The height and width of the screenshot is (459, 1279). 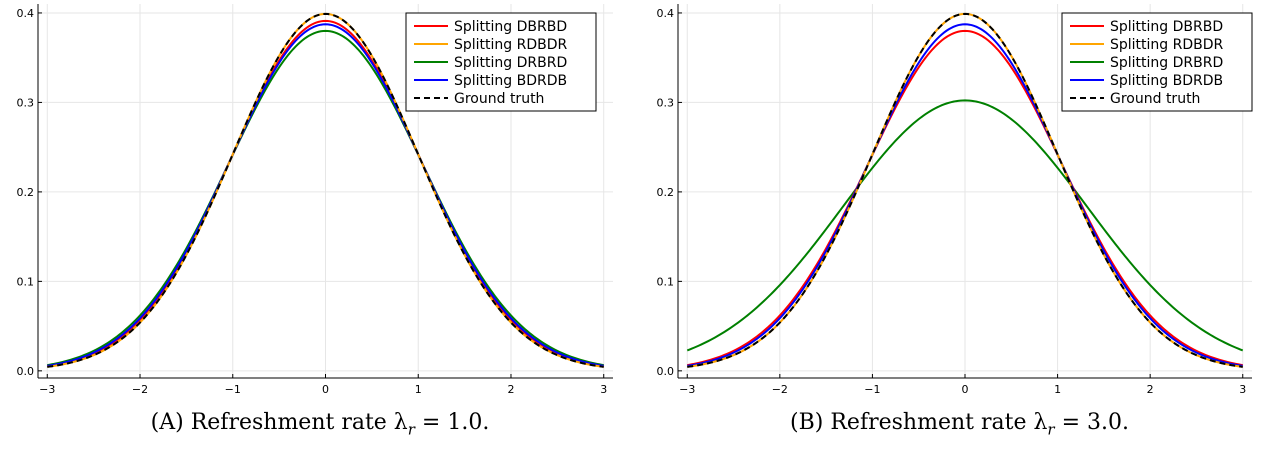 I want to click on caption-b: (B) Refreshment rate λr = 3.0., so click(x=959, y=424).